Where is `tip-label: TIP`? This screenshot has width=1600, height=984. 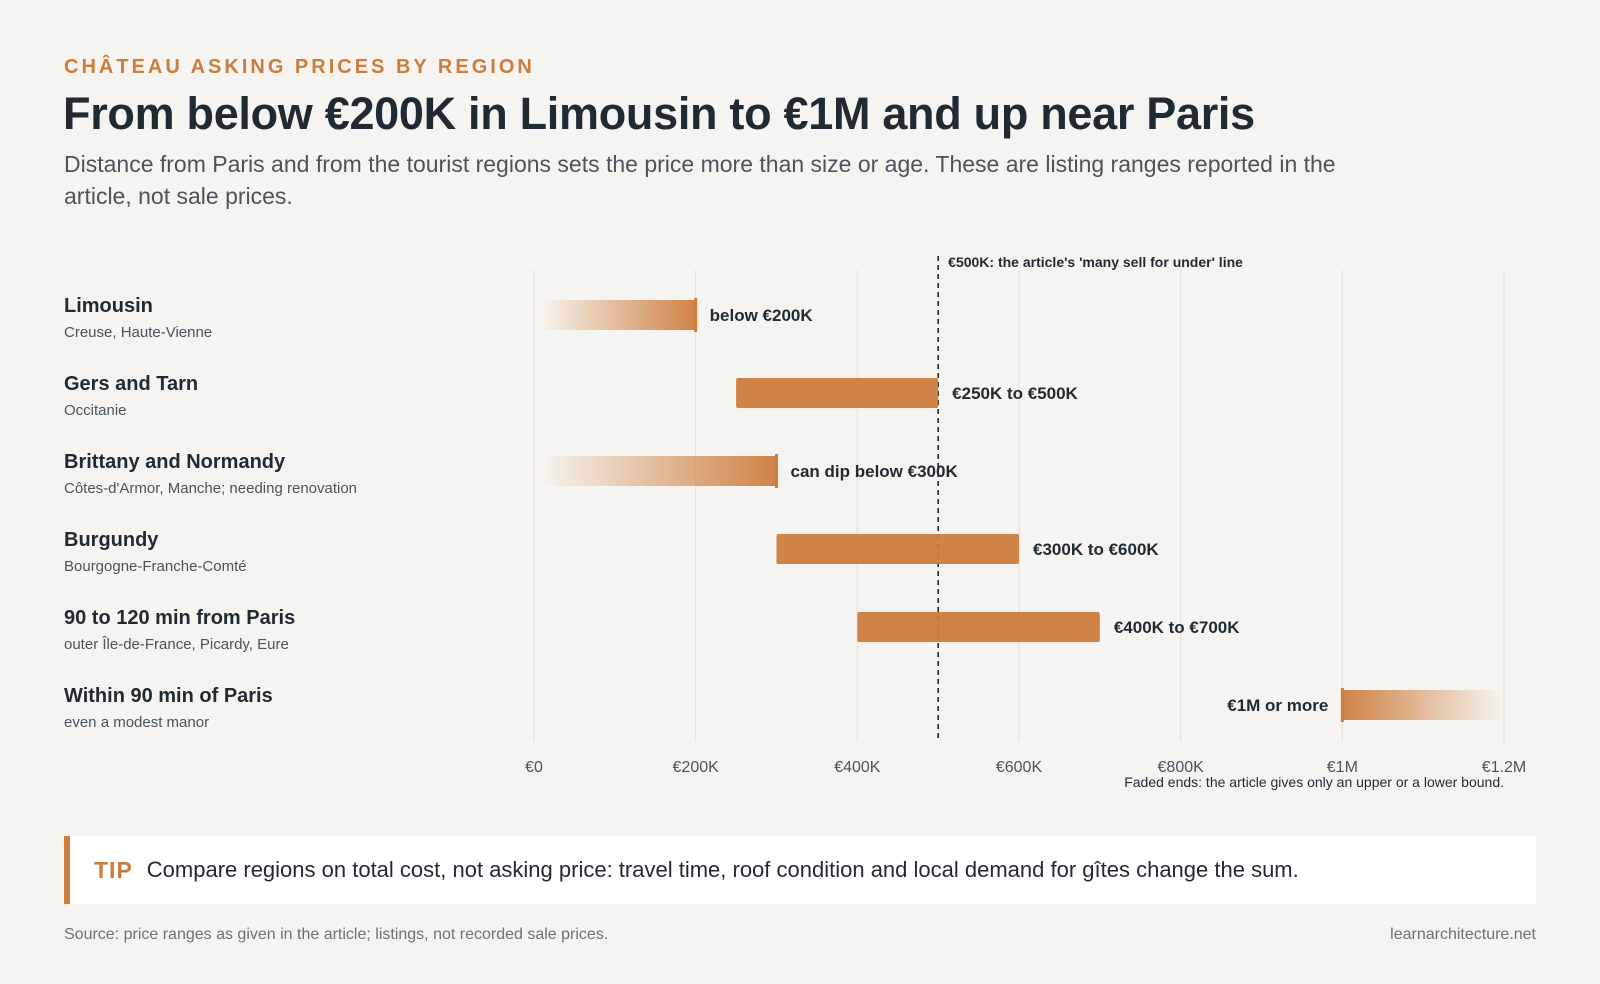 tip-label: TIP is located at coordinates (113, 869).